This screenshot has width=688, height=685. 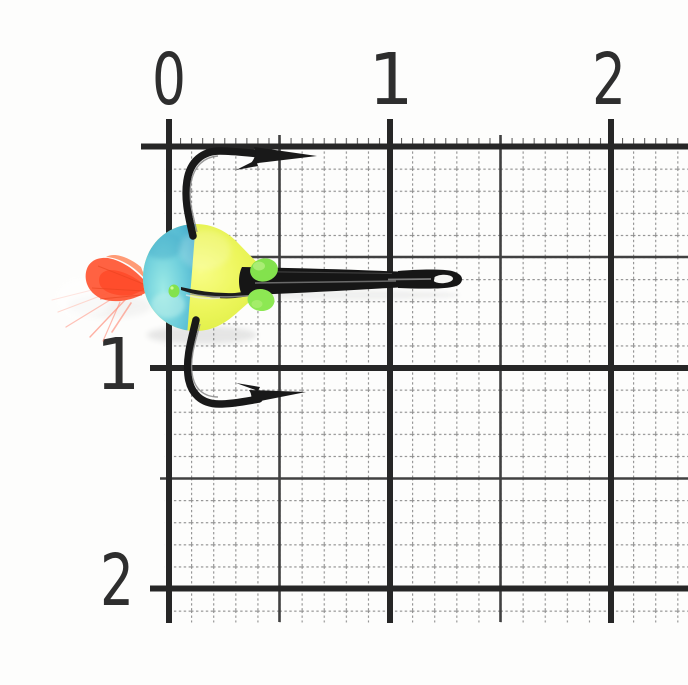 What do you see at coordinates (248, 387) in the screenshot?
I see `hook-bottom-barb` at bounding box center [248, 387].